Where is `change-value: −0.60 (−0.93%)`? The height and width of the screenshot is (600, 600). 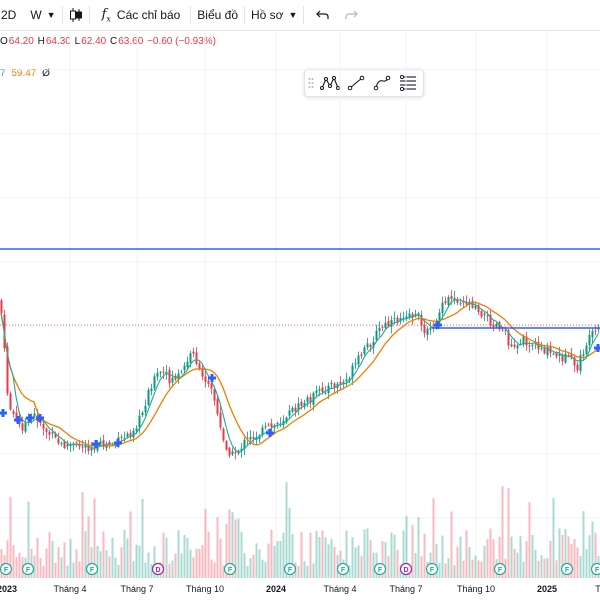
change-value: −0.60 (−0.93%) is located at coordinates (181, 41).